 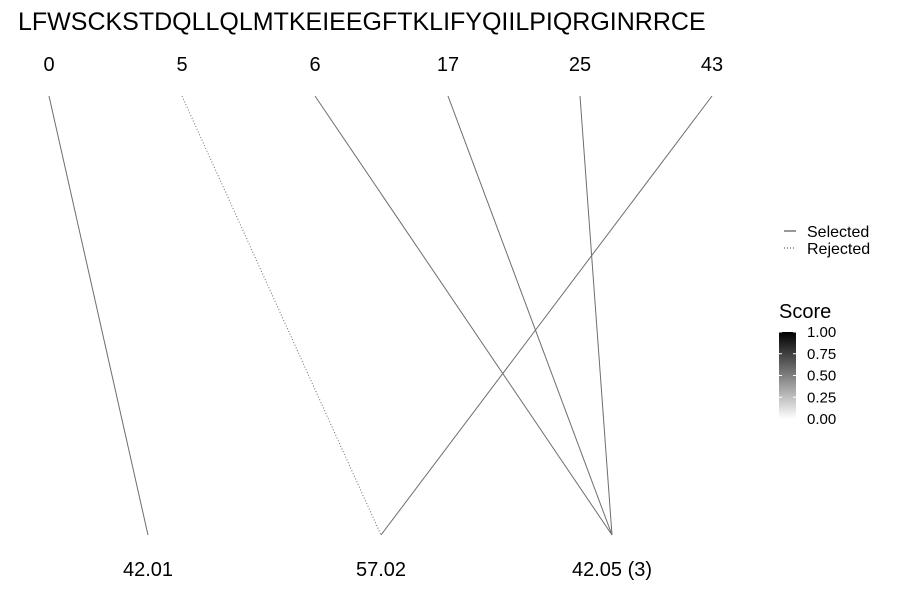 What do you see at coordinates (821, 397) in the screenshot?
I see `colorbar-tick-label-3: 0.25` at bounding box center [821, 397].